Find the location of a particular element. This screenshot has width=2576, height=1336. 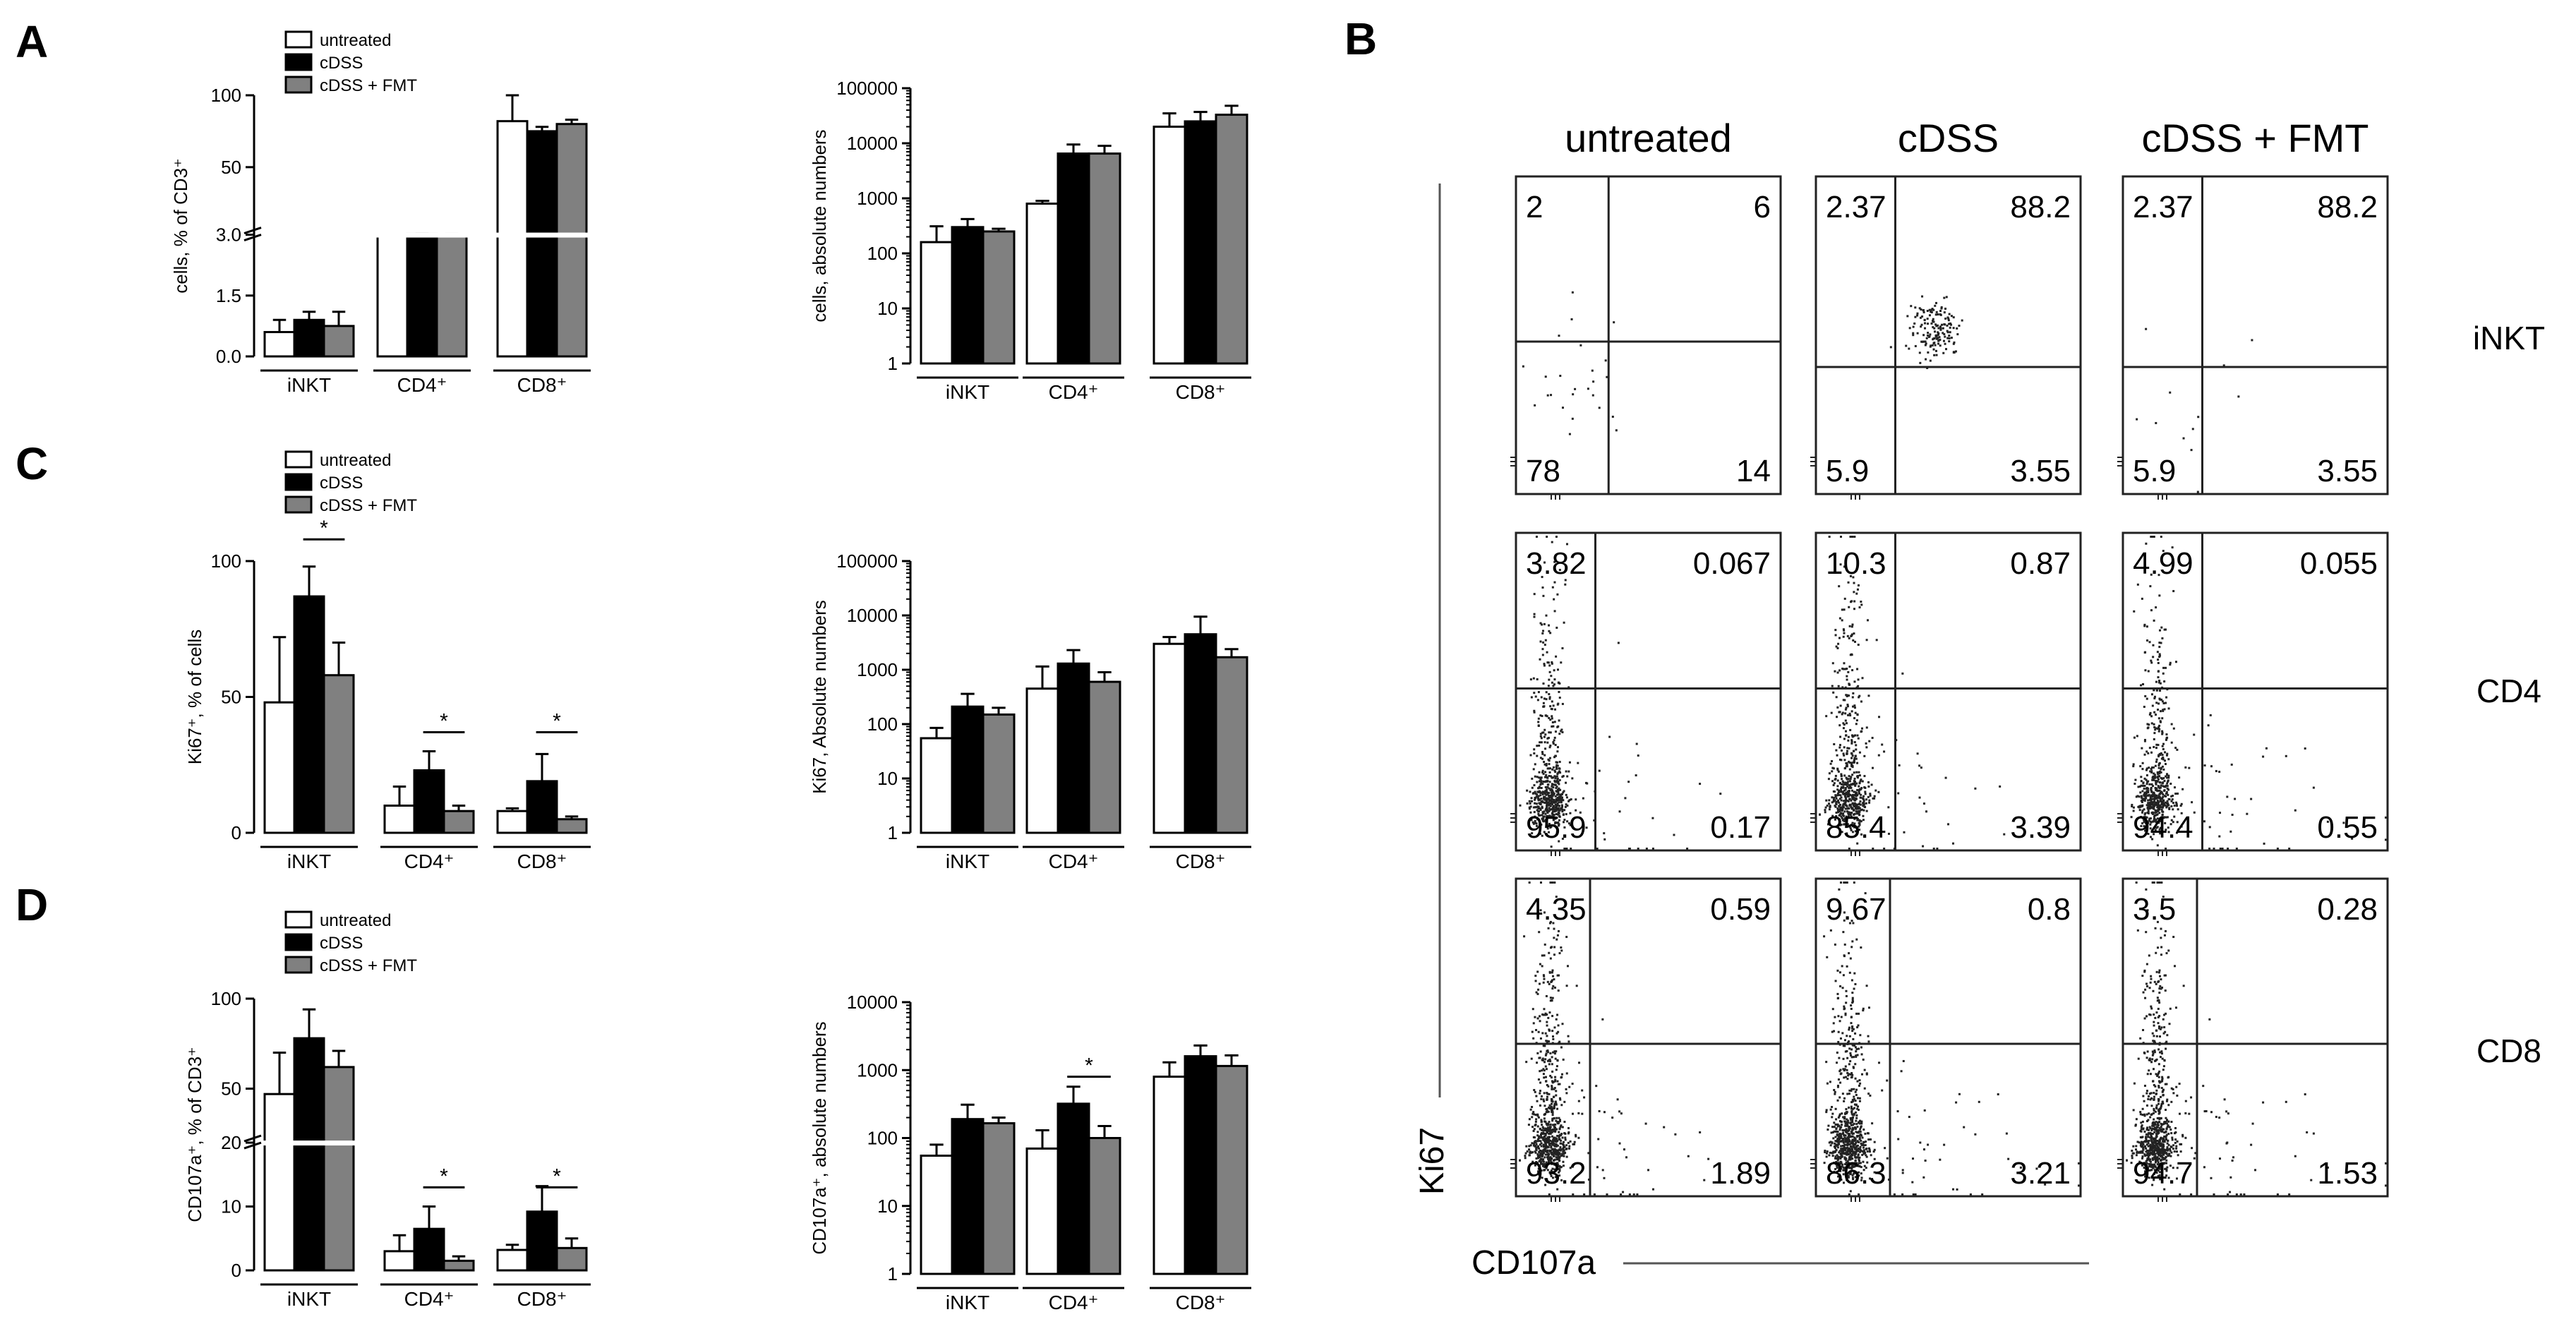

legend-d-swatch is located at coordinates (298, 942).